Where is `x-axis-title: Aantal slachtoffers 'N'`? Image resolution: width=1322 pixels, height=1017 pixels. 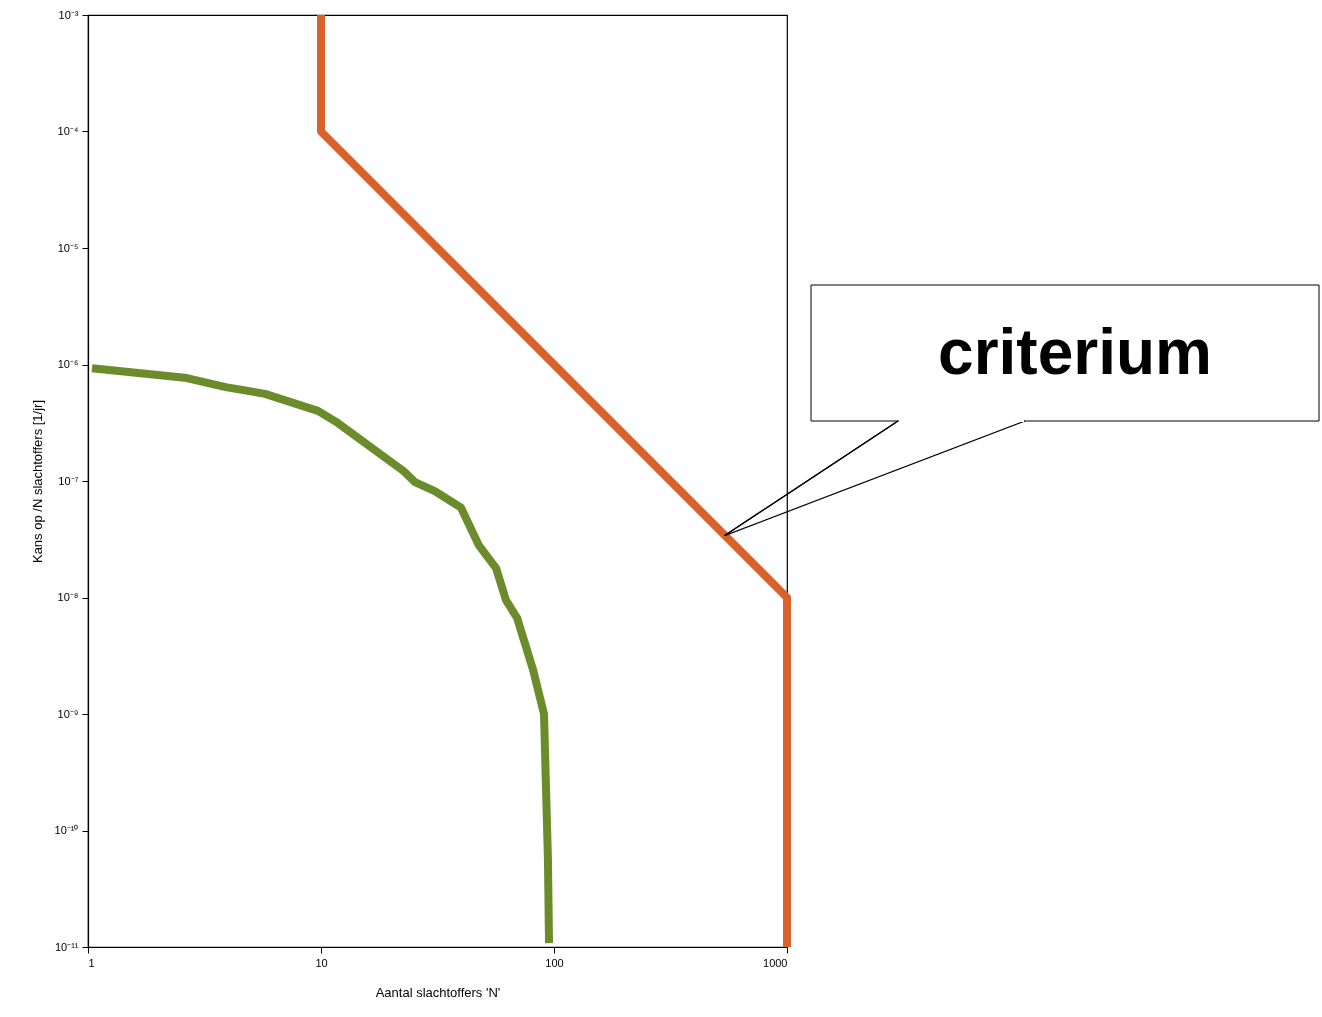 x-axis-title: Aantal slachtoffers 'N' is located at coordinates (438, 992).